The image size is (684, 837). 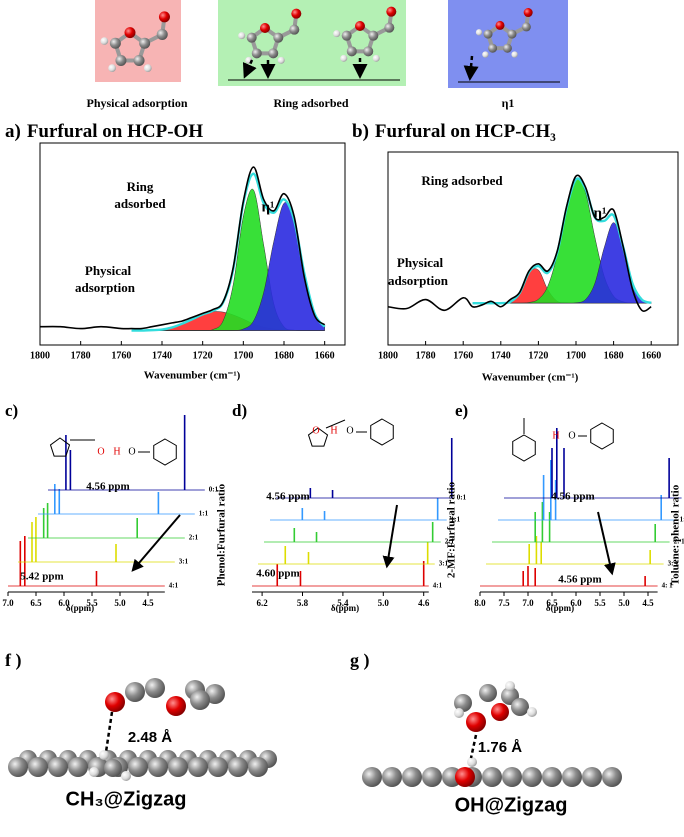 What do you see at coordinates (40, 355) in the screenshot?
I see `x-tick-label: 1800` at bounding box center [40, 355].